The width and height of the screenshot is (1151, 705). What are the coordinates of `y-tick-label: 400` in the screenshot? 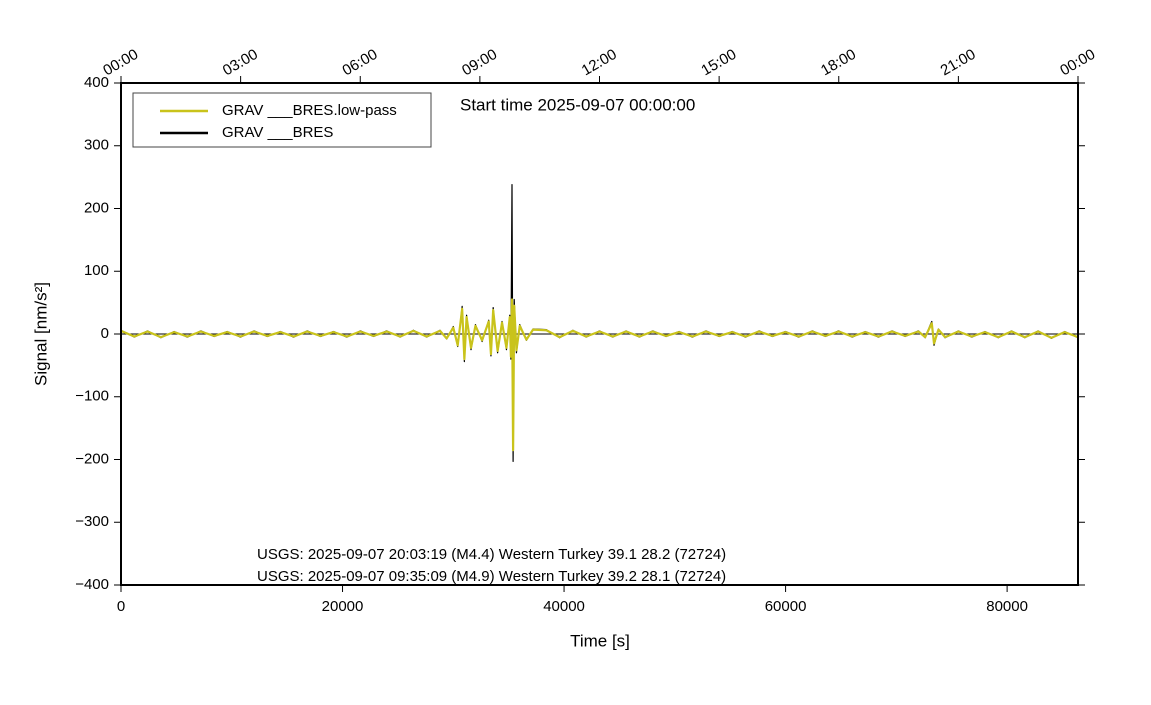 It's located at (96, 82).